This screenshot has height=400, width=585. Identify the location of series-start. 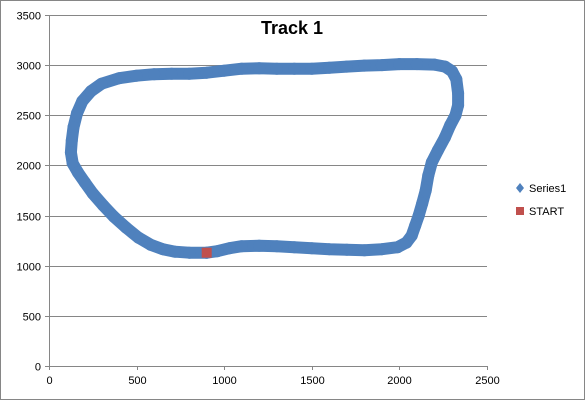
(206, 252).